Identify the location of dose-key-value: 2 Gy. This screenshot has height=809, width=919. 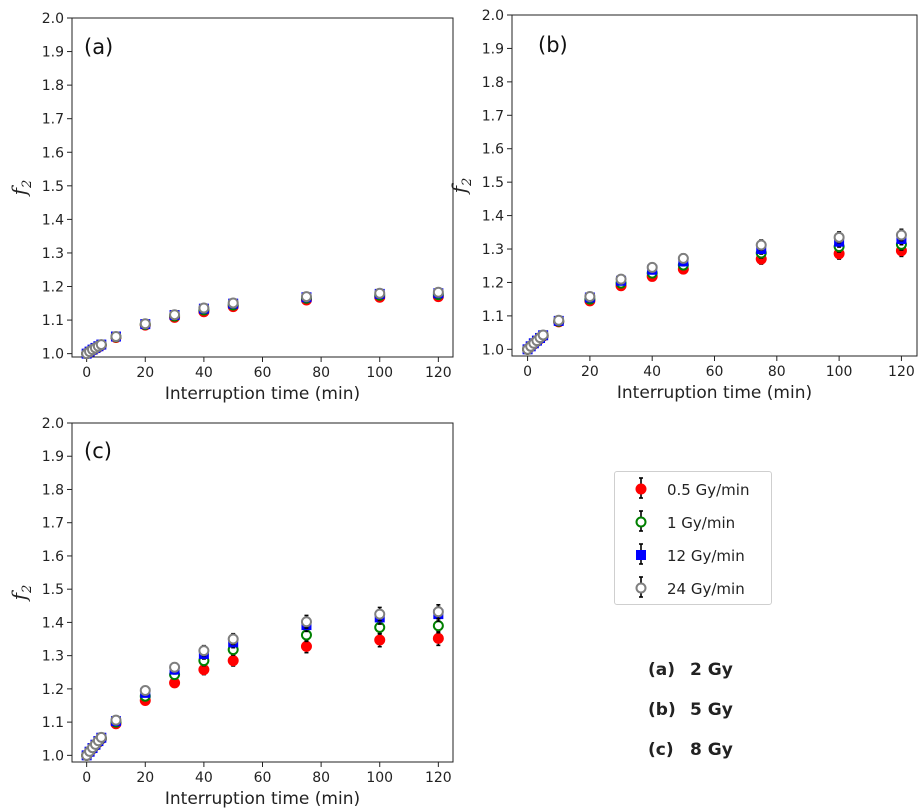
(711, 670).